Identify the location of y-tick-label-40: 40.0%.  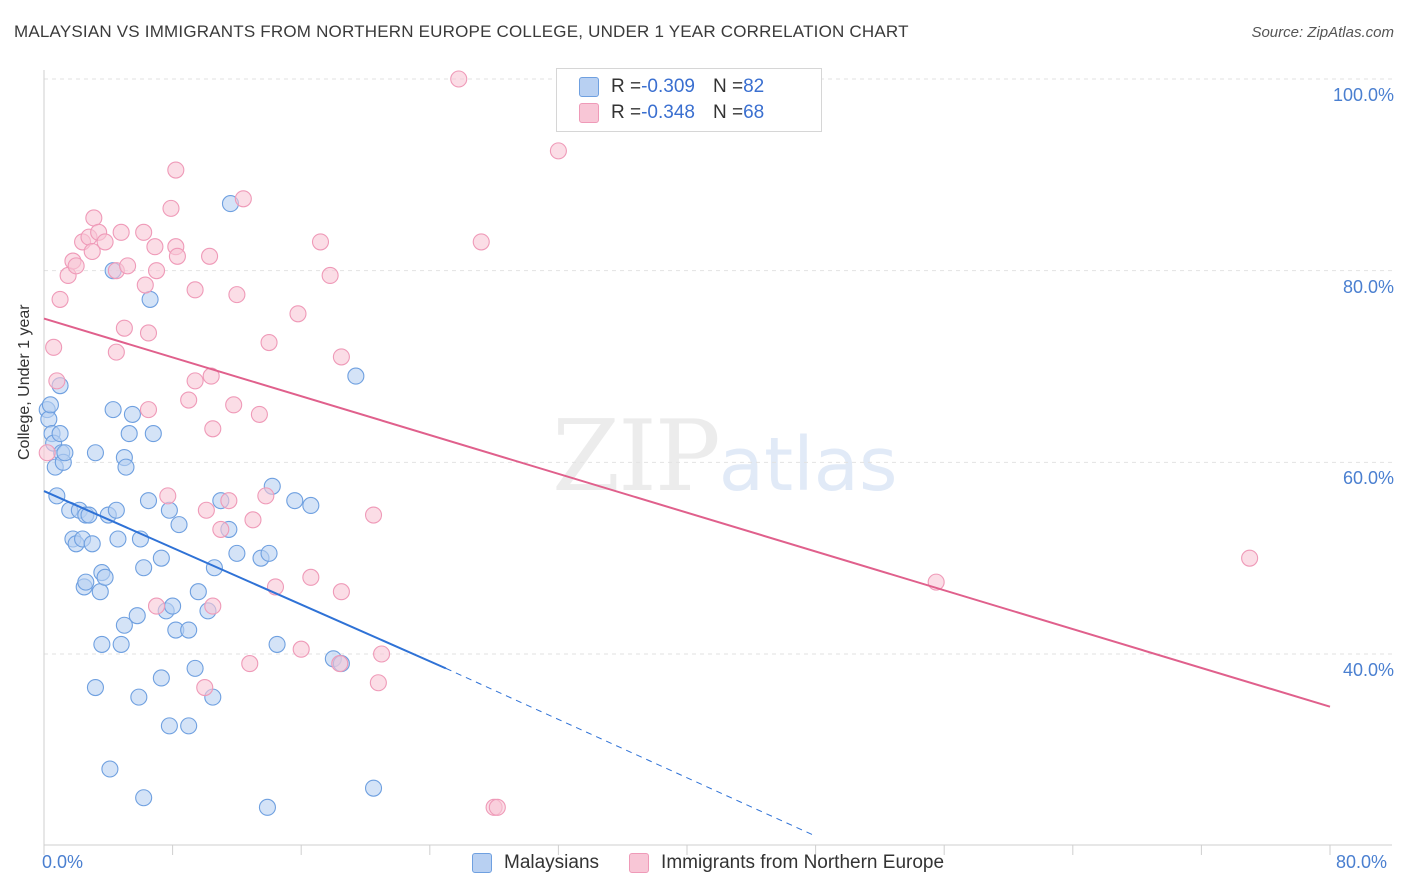
(1368, 670).